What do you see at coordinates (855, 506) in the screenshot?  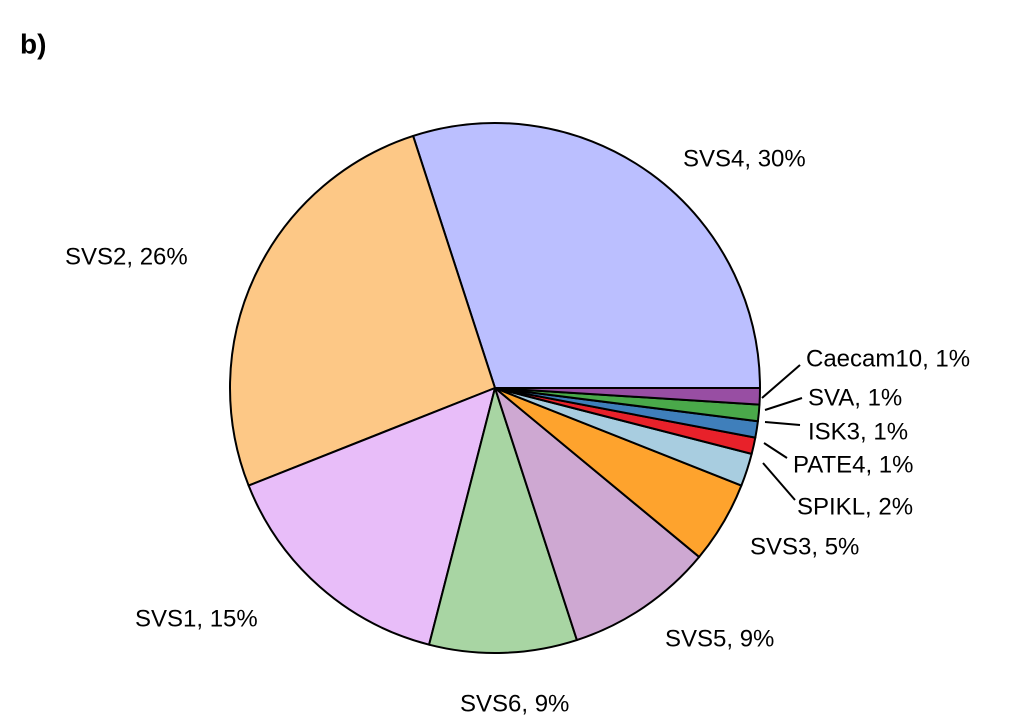 I see `slice-label: SPIKL, 2%` at bounding box center [855, 506].